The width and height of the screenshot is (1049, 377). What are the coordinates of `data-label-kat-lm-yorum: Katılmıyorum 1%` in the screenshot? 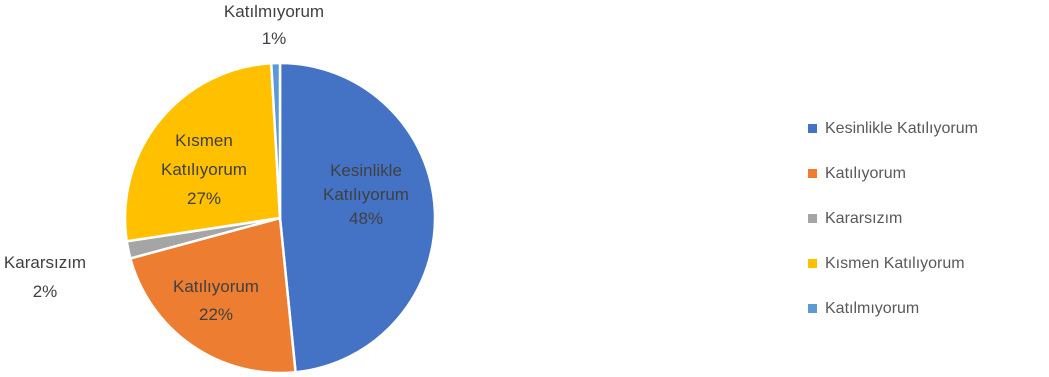 It's located at (274, 25).